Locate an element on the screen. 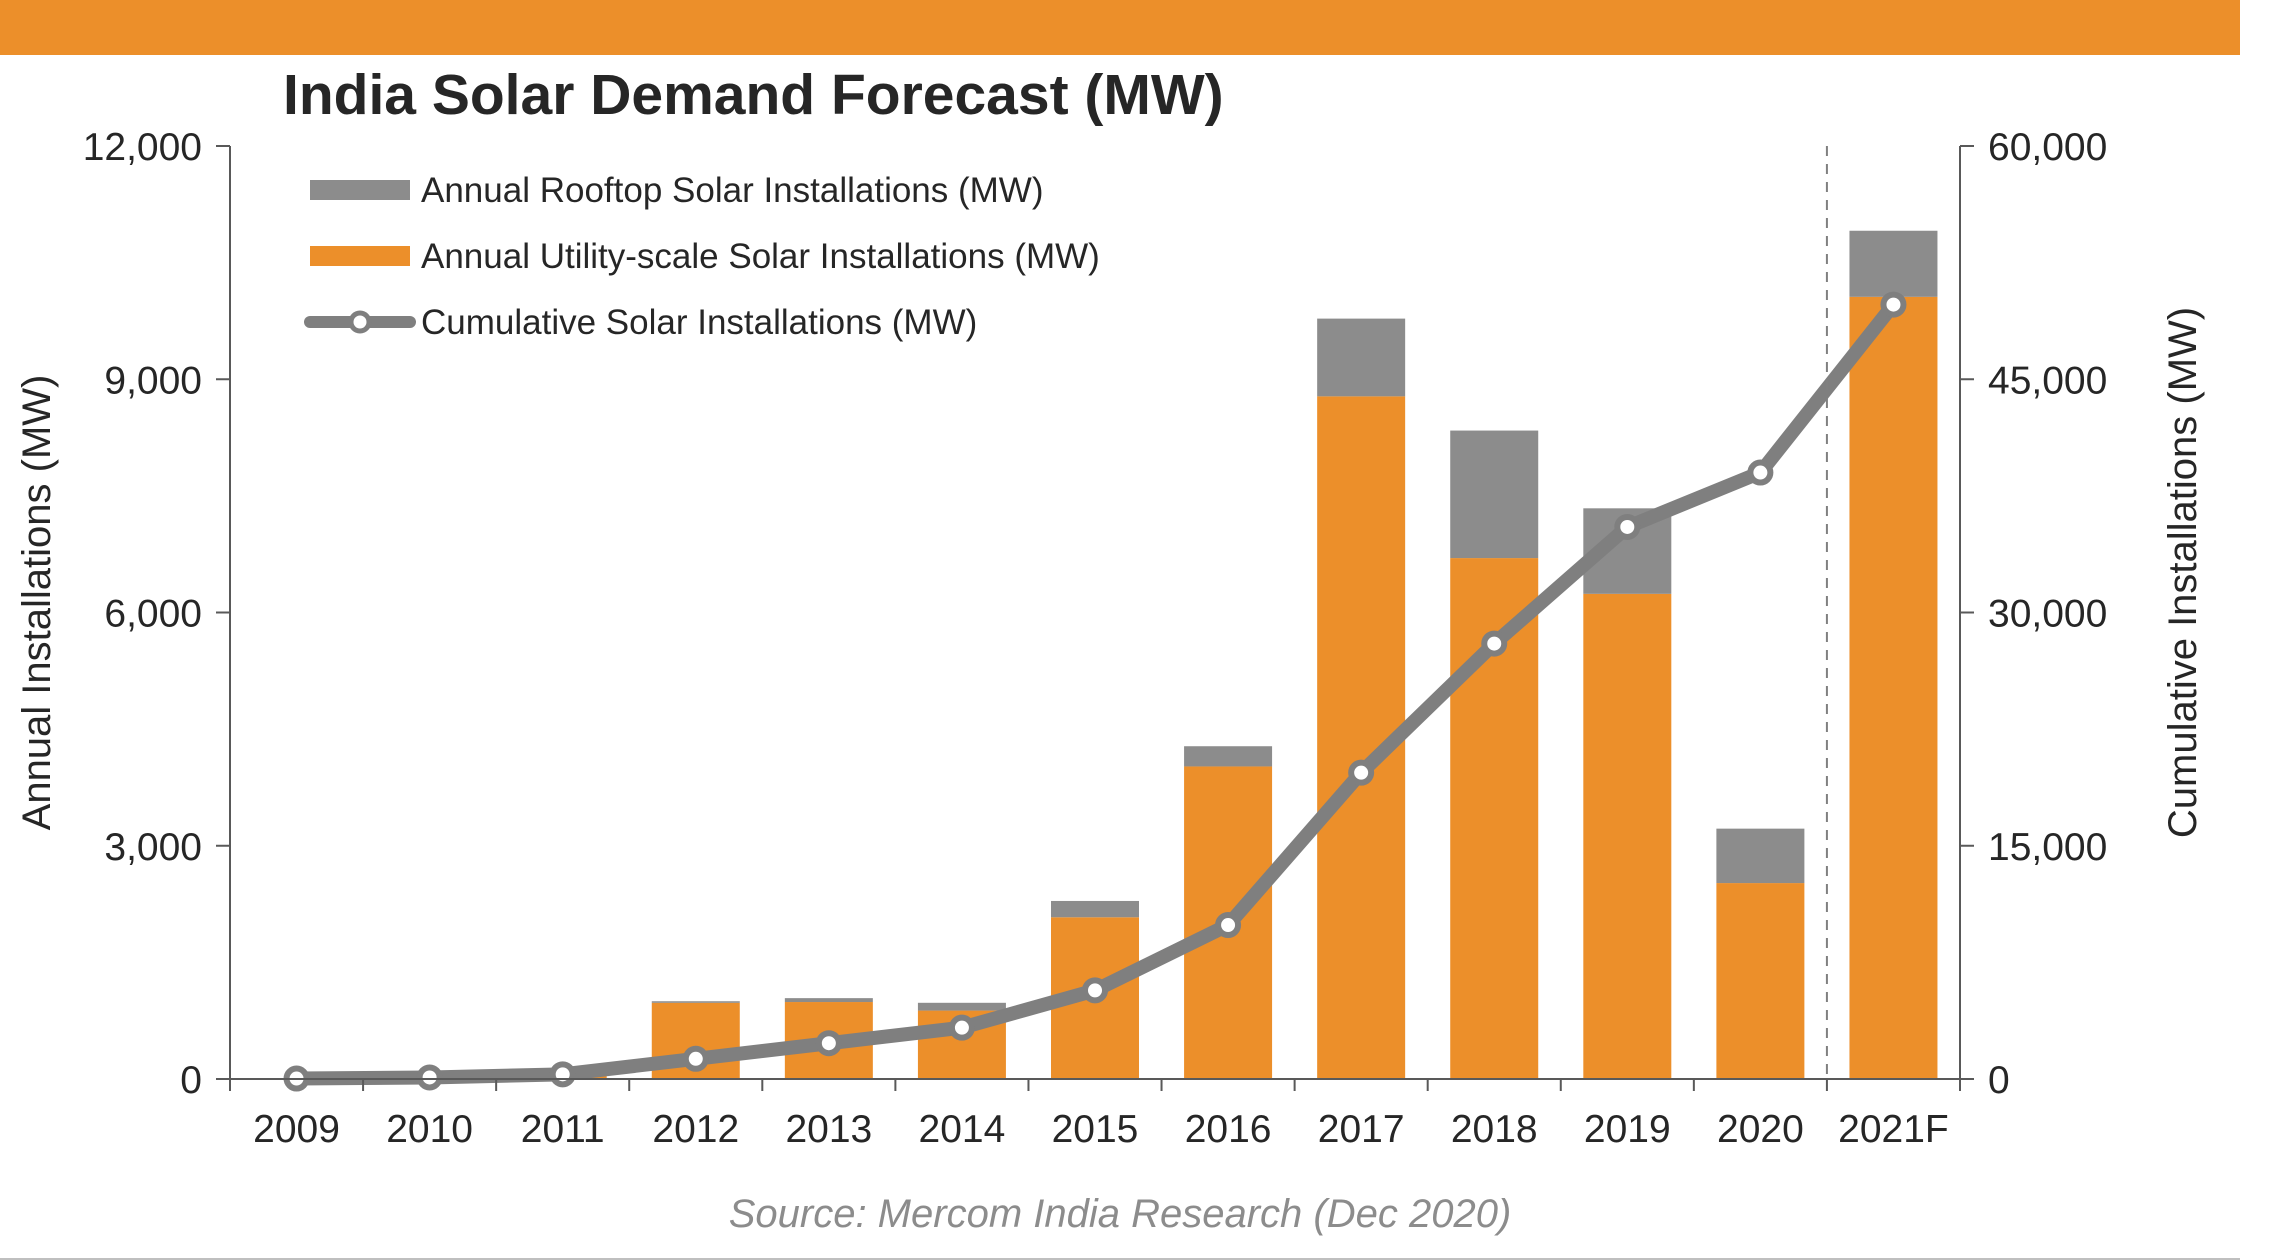 The height and width of the screenshot is (1260, 2289). y2-axis-title: Cumulative Installations (MW) is located at coordinates (2183, 572).